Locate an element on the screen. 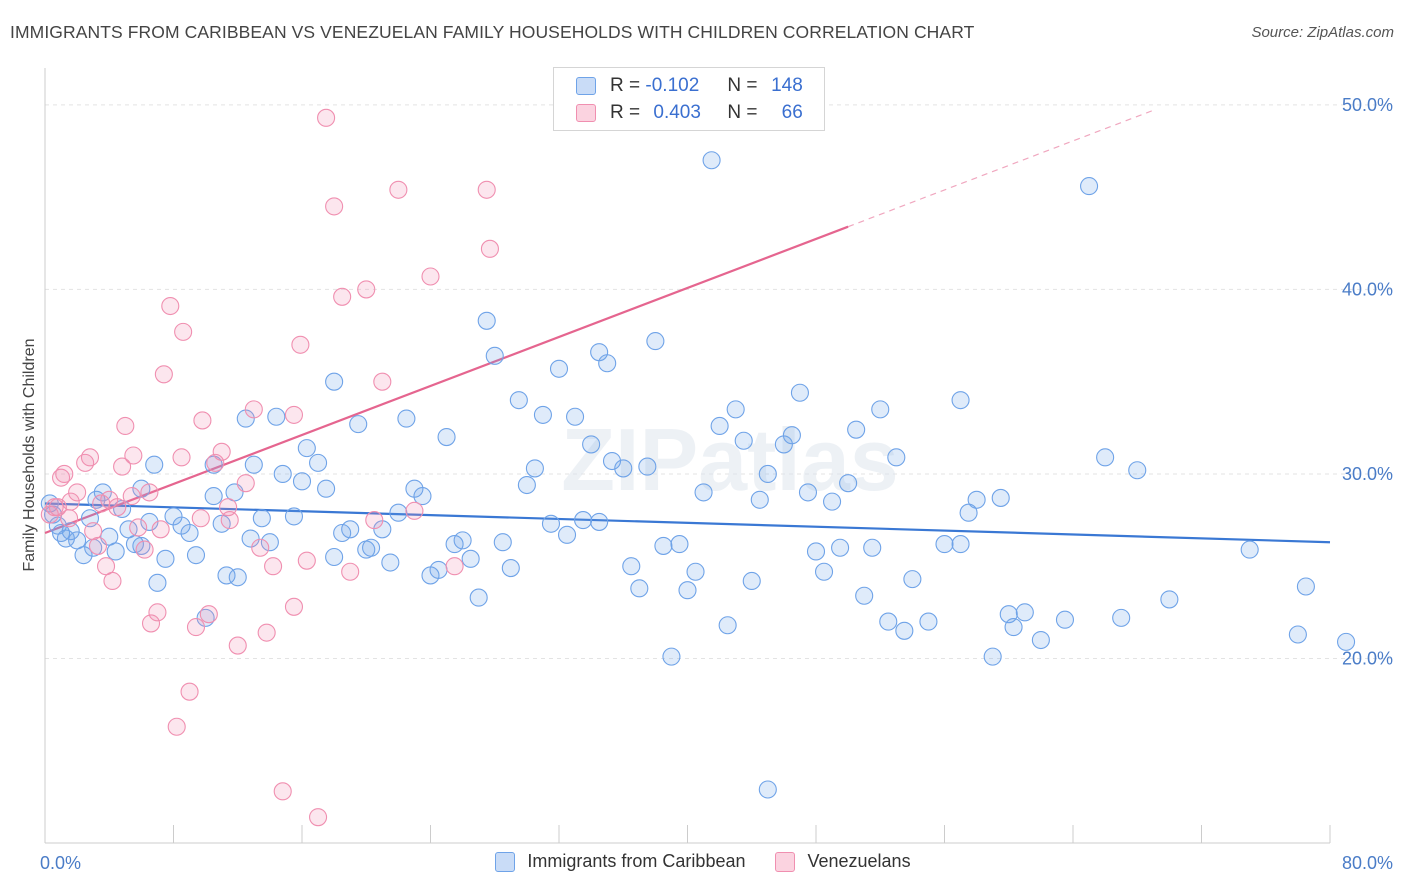 This screenshot has width=1406, height=892. legend-n-label: N = is located at coordinates (742, 112).